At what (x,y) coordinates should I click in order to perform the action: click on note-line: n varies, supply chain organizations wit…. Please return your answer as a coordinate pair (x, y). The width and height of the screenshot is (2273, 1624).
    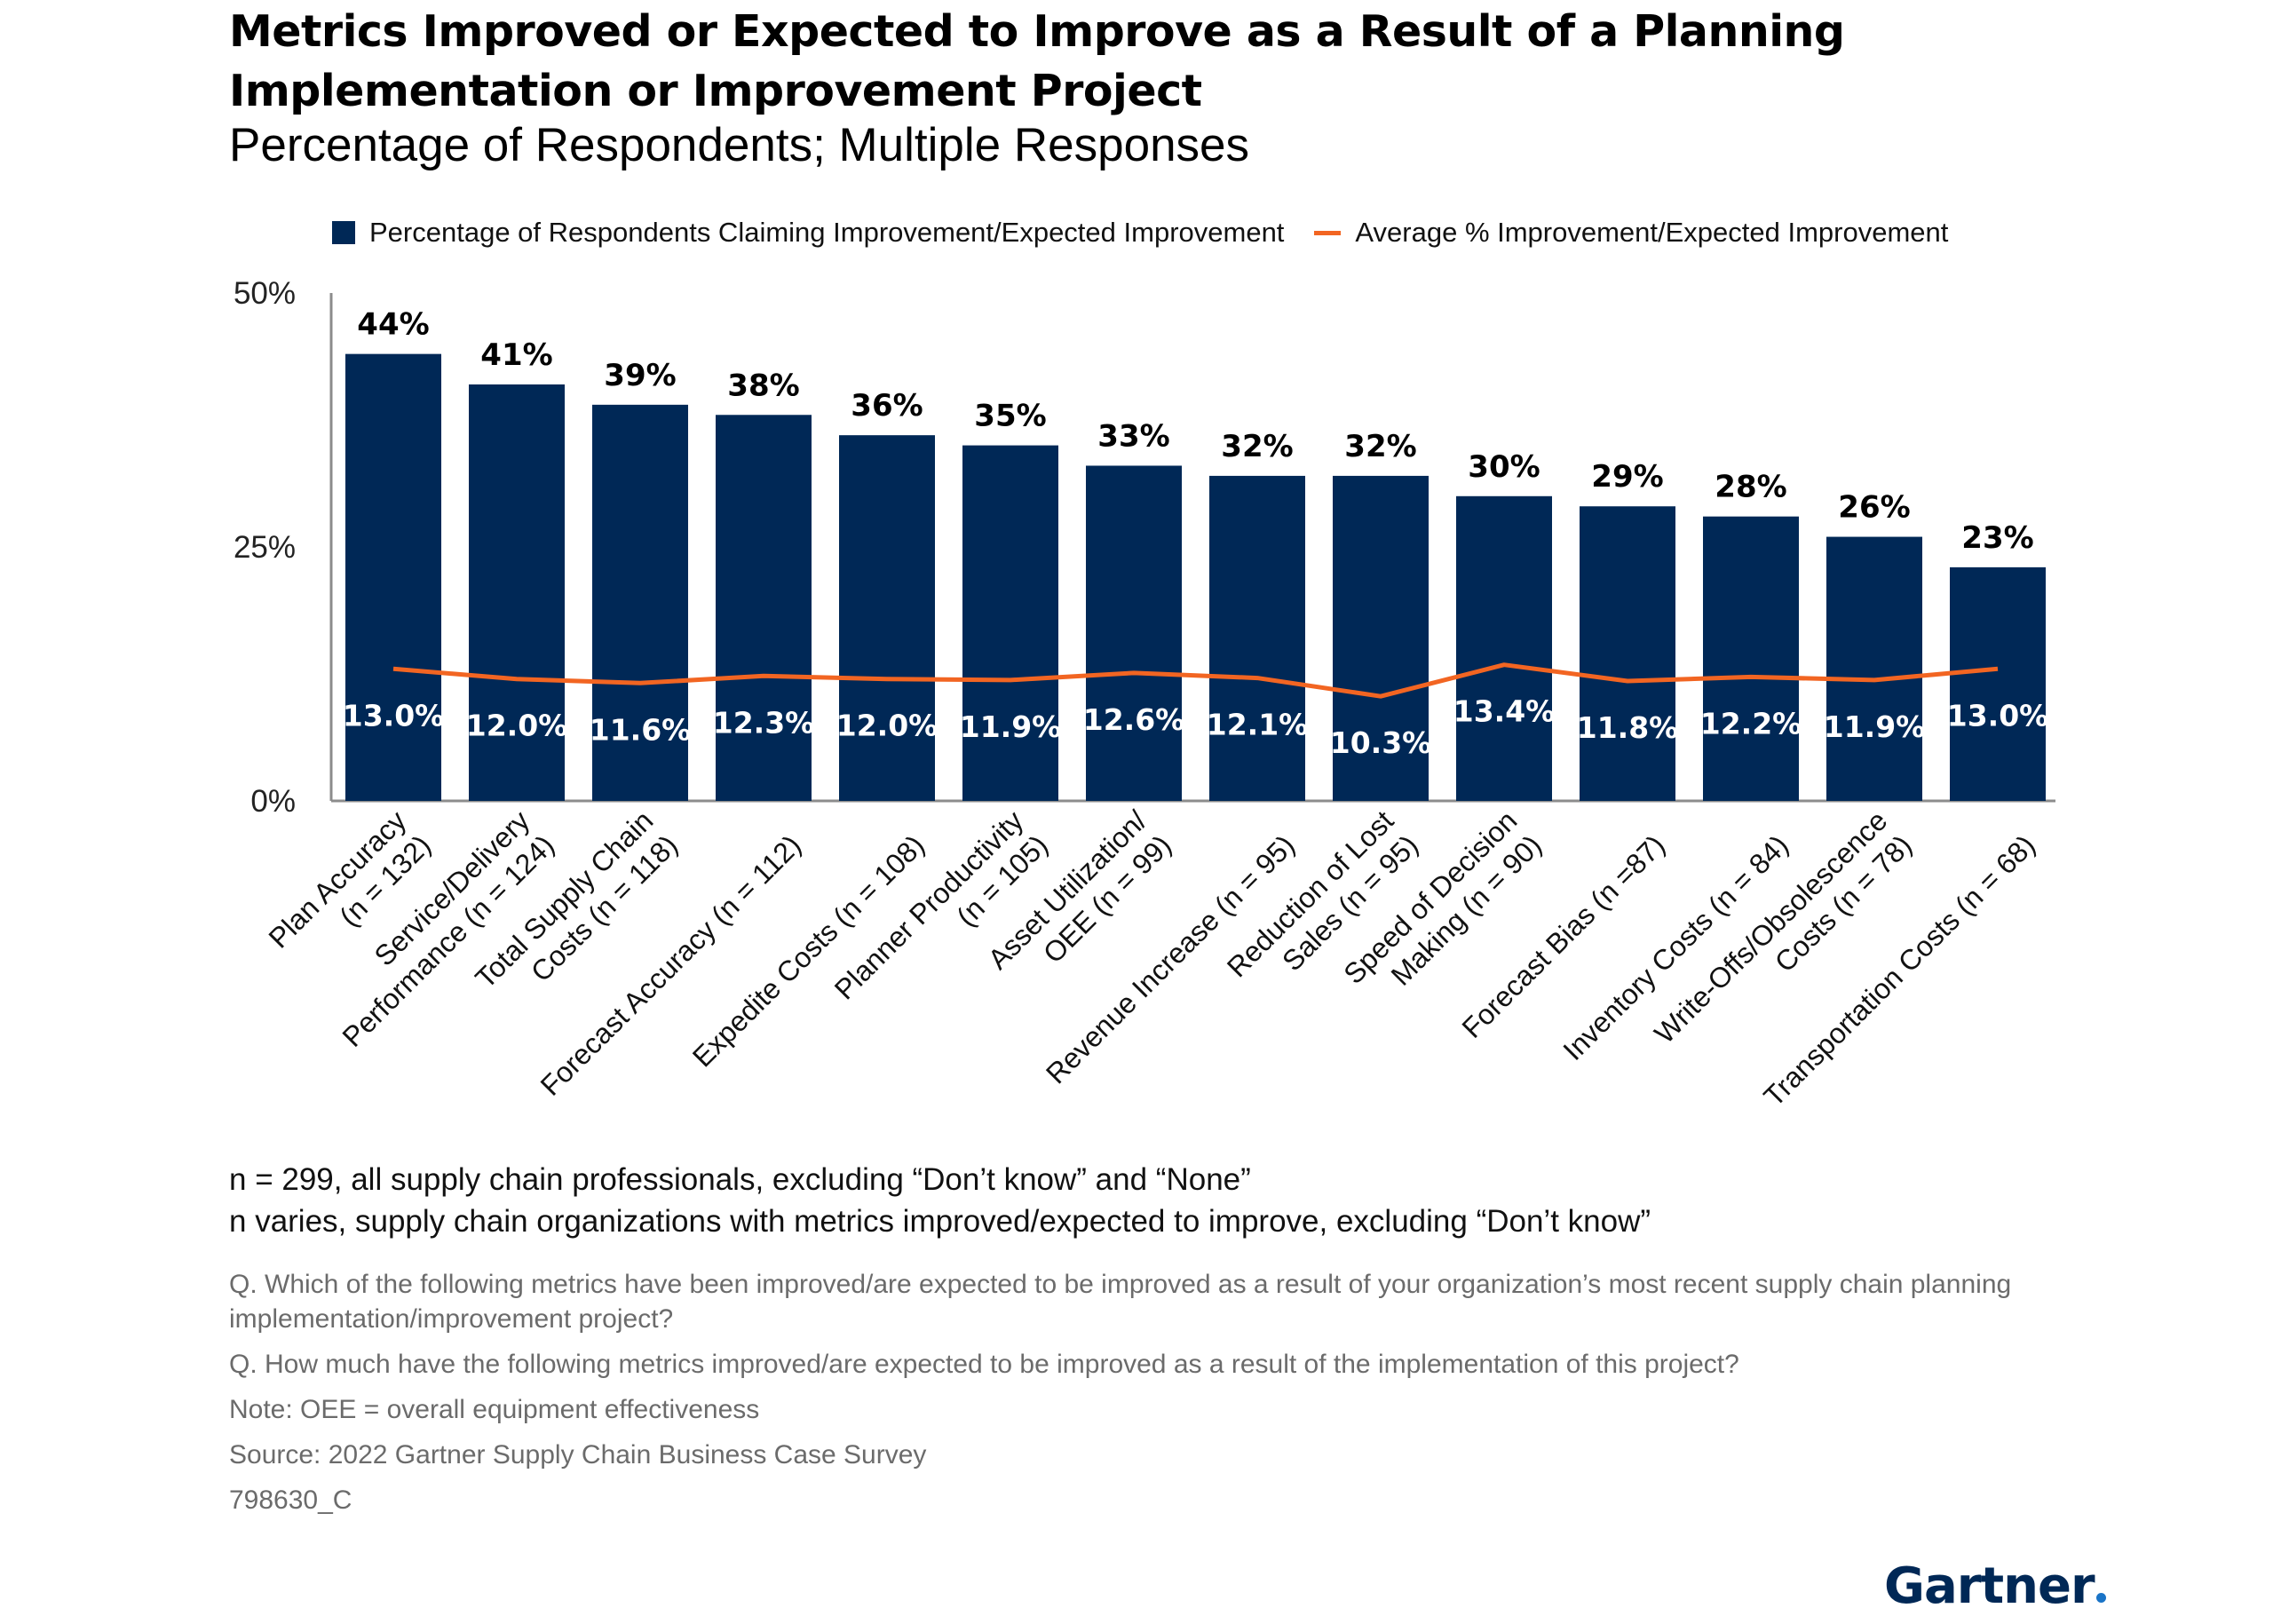
    Looking at the image, I should click on (940, 1221).